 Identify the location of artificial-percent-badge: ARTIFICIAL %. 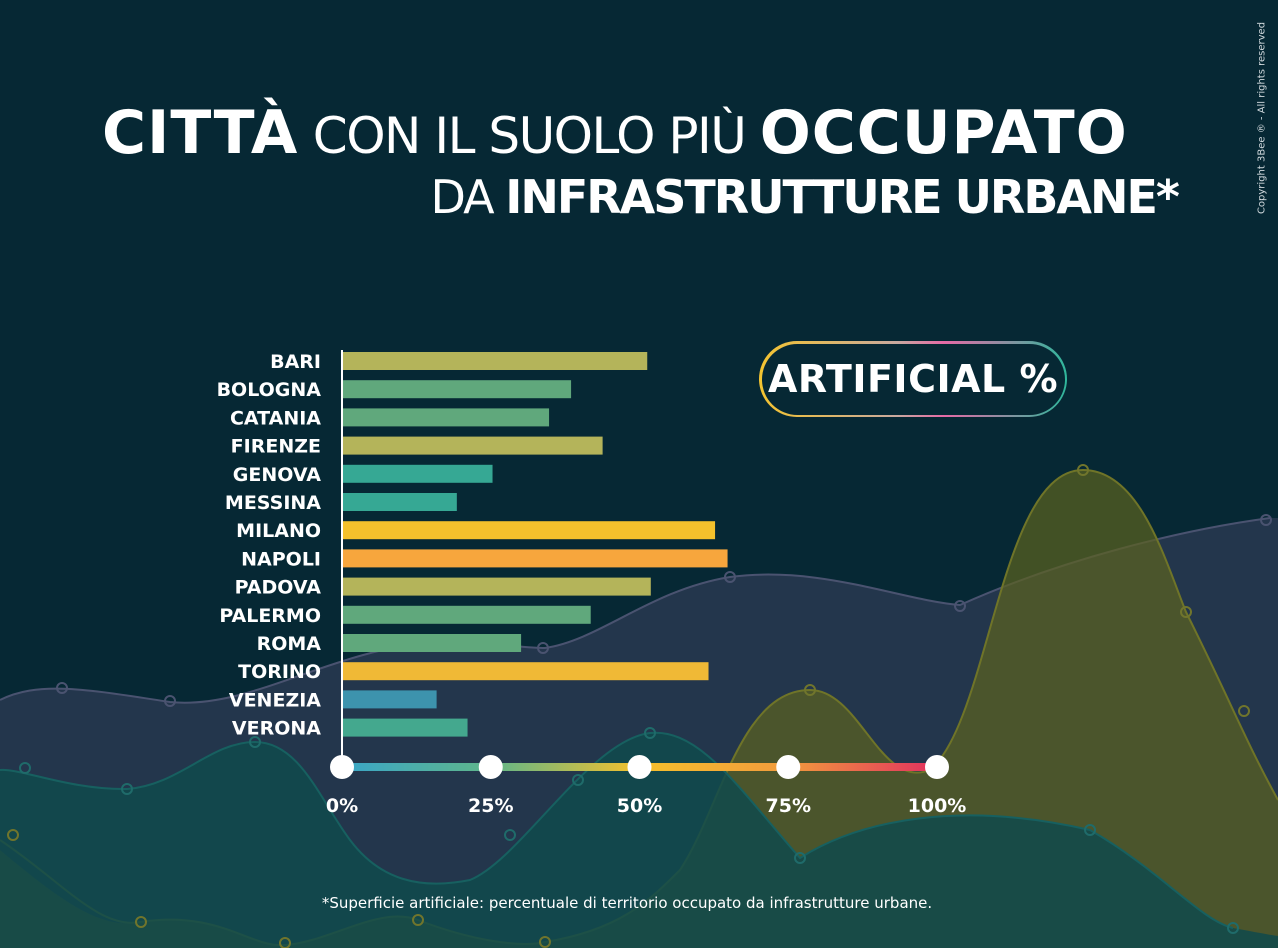
(913, 379).